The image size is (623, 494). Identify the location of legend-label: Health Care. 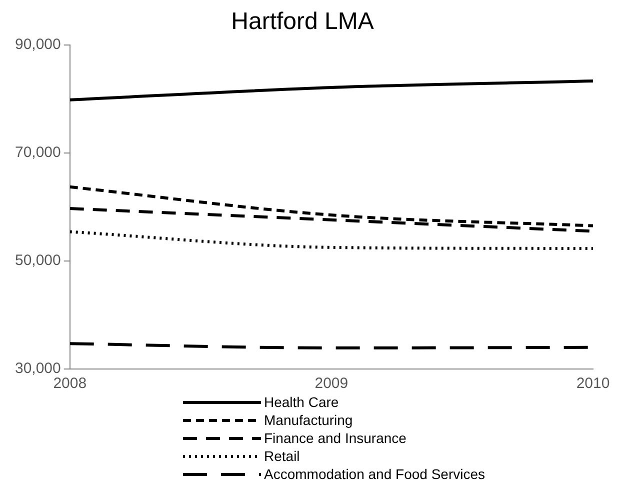
(301, 402).